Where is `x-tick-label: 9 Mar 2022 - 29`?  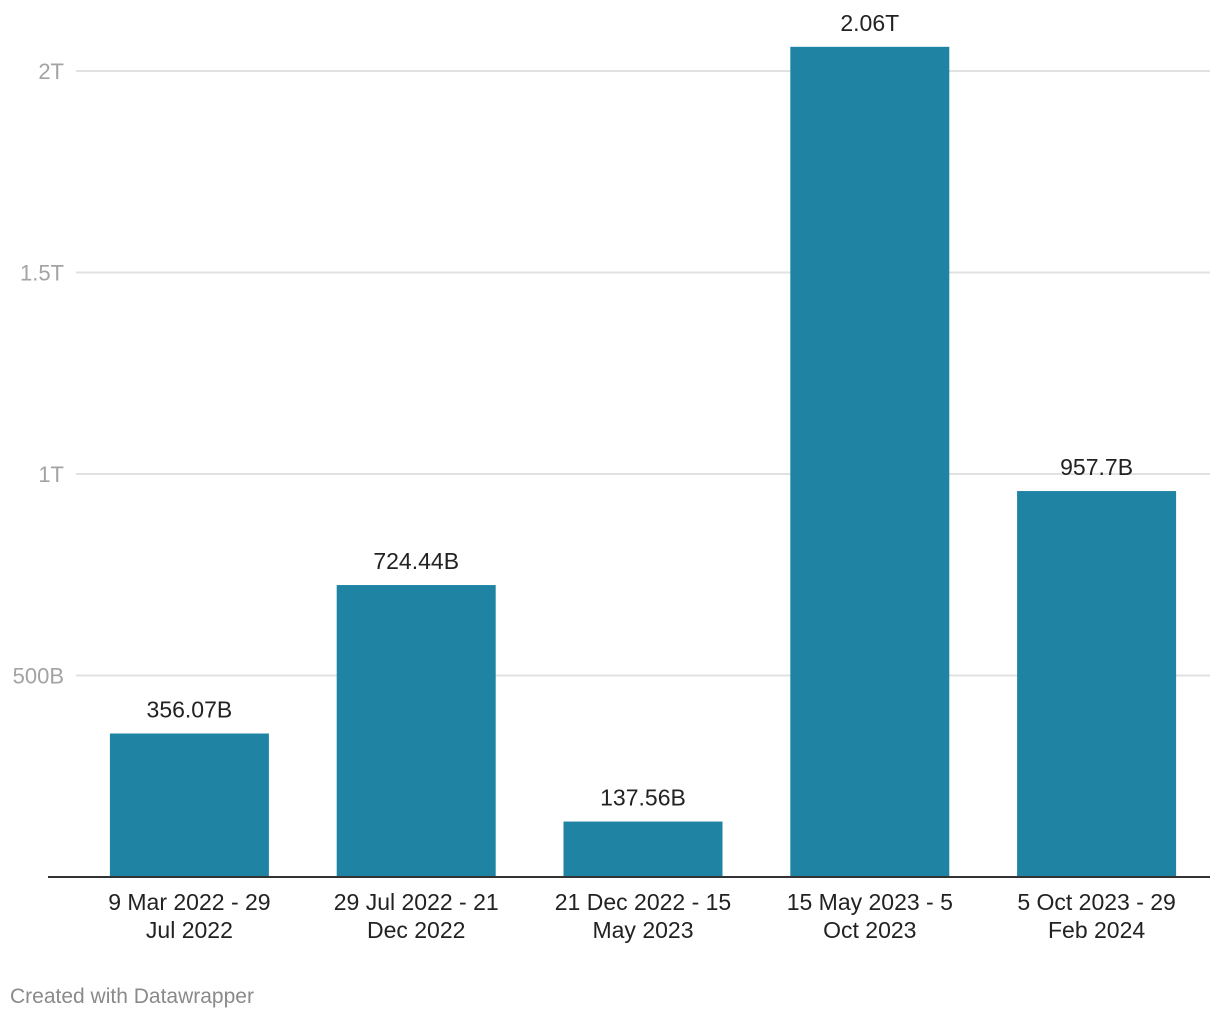
x-tick-label: 9 Mar 2022 - 29 is located at coordinates (189, 902).